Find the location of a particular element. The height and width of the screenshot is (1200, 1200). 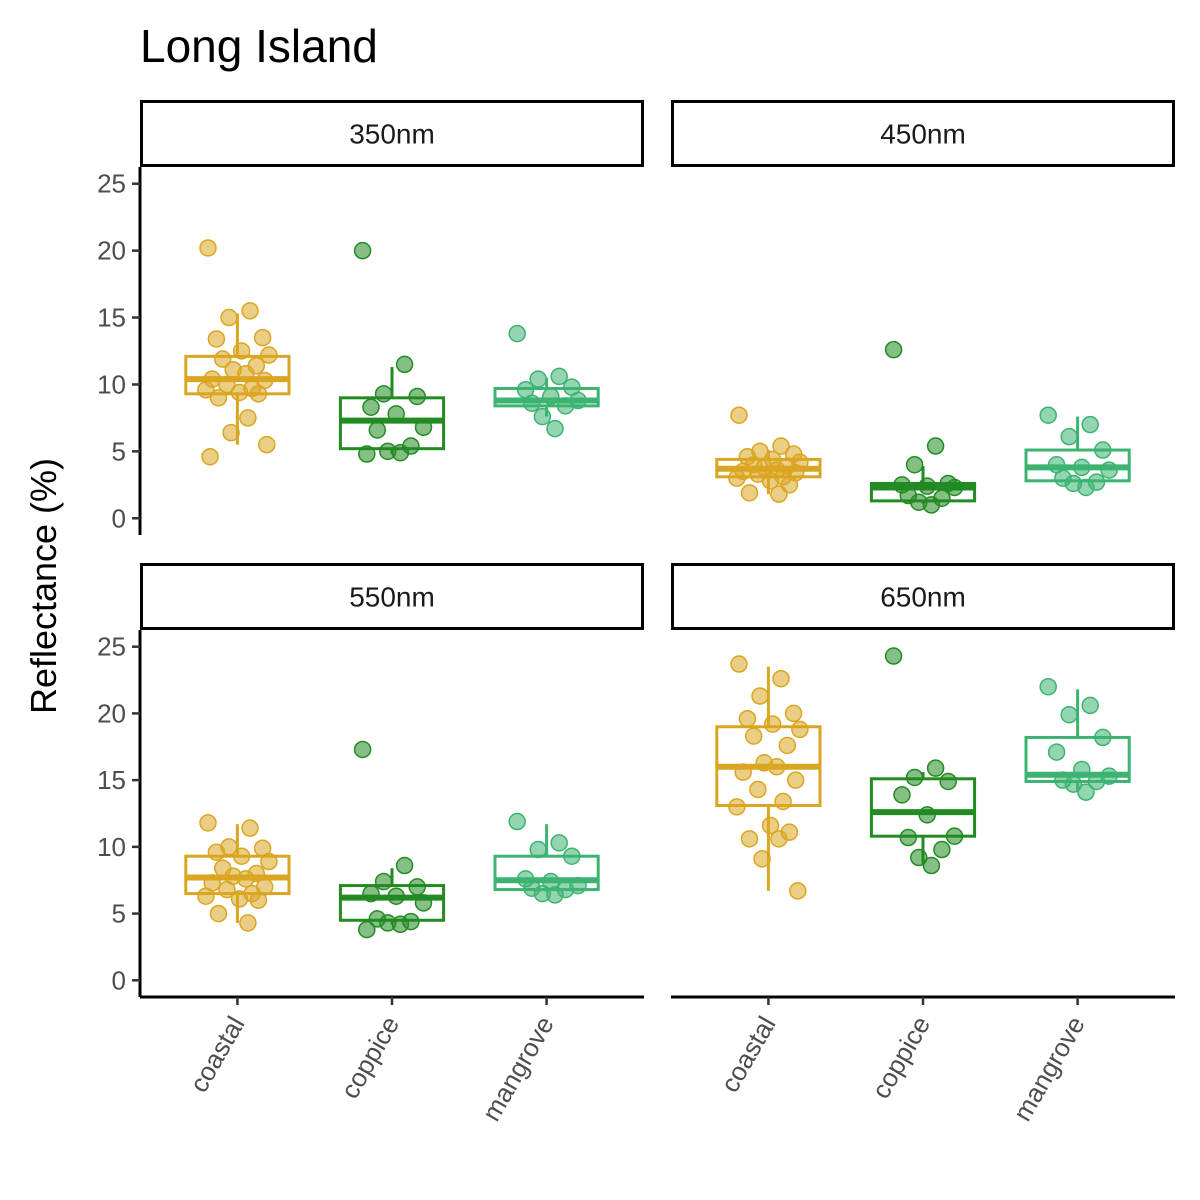

strip-label: 450nm is located at coordinates (923, 134).